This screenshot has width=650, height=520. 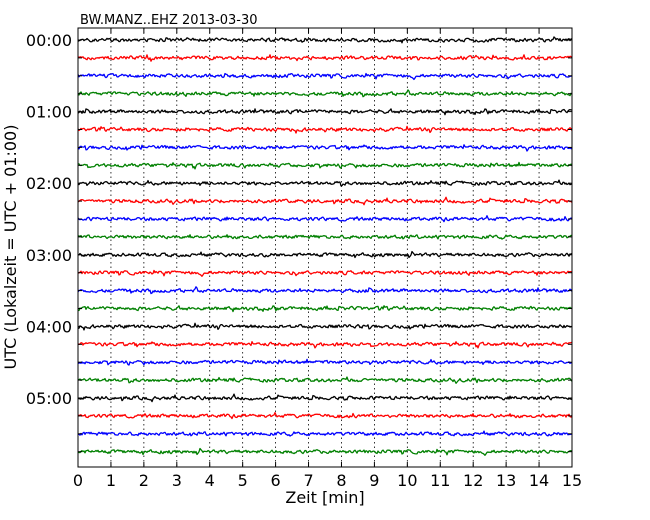 What do you see at coordinates (49, 40) in the screenshot?
I see `y-tick-label: 00:00` at bounding box center [49, 40].